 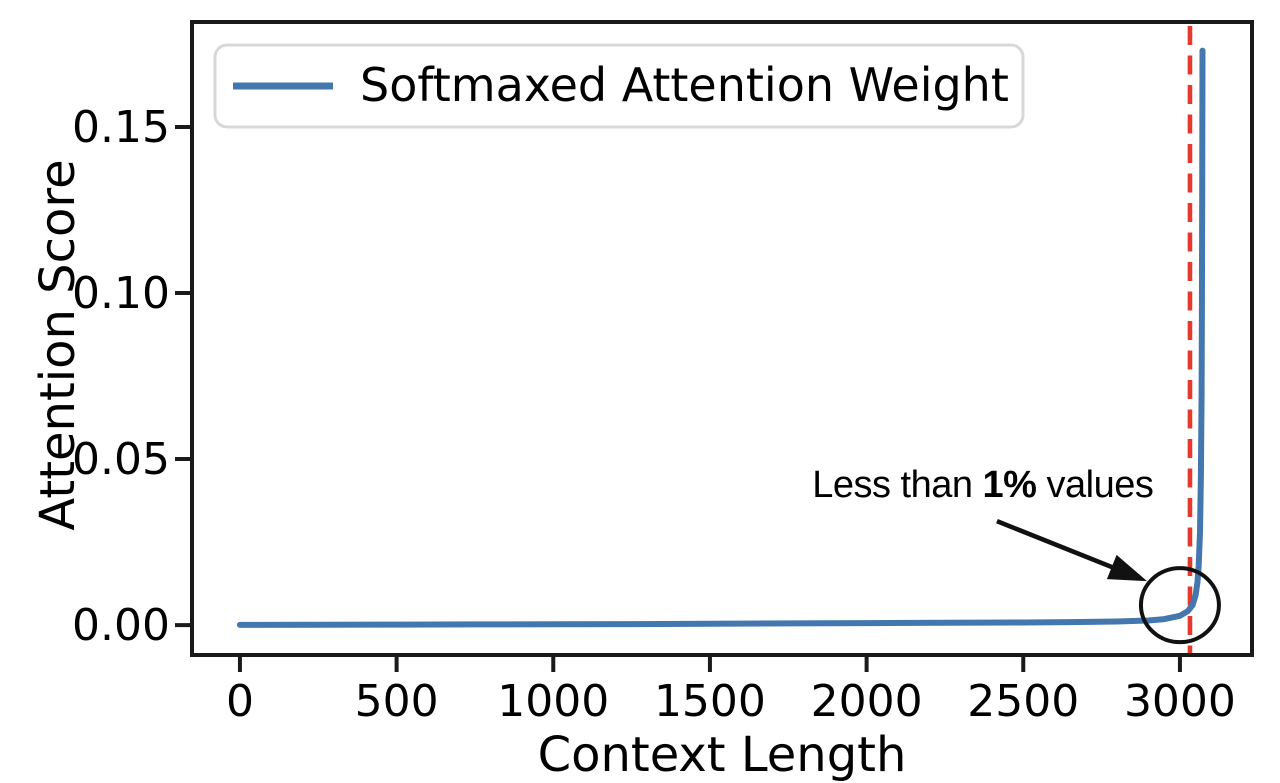 I want to click on annotation-layer, so click(x=1108, y=582).